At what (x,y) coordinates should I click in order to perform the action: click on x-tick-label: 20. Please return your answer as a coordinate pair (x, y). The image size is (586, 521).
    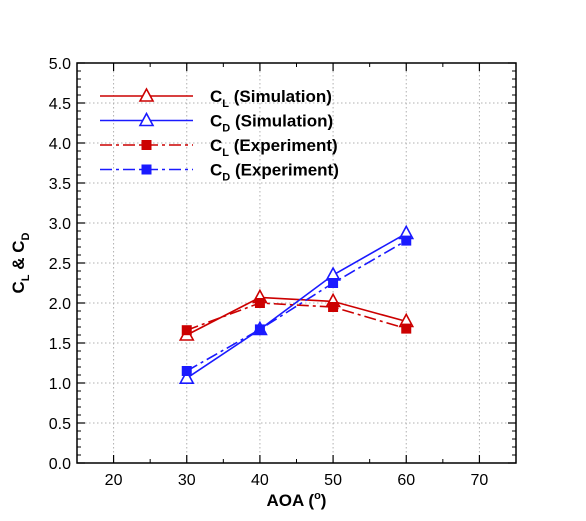
    Looking at the image, I should click on (114, 480).